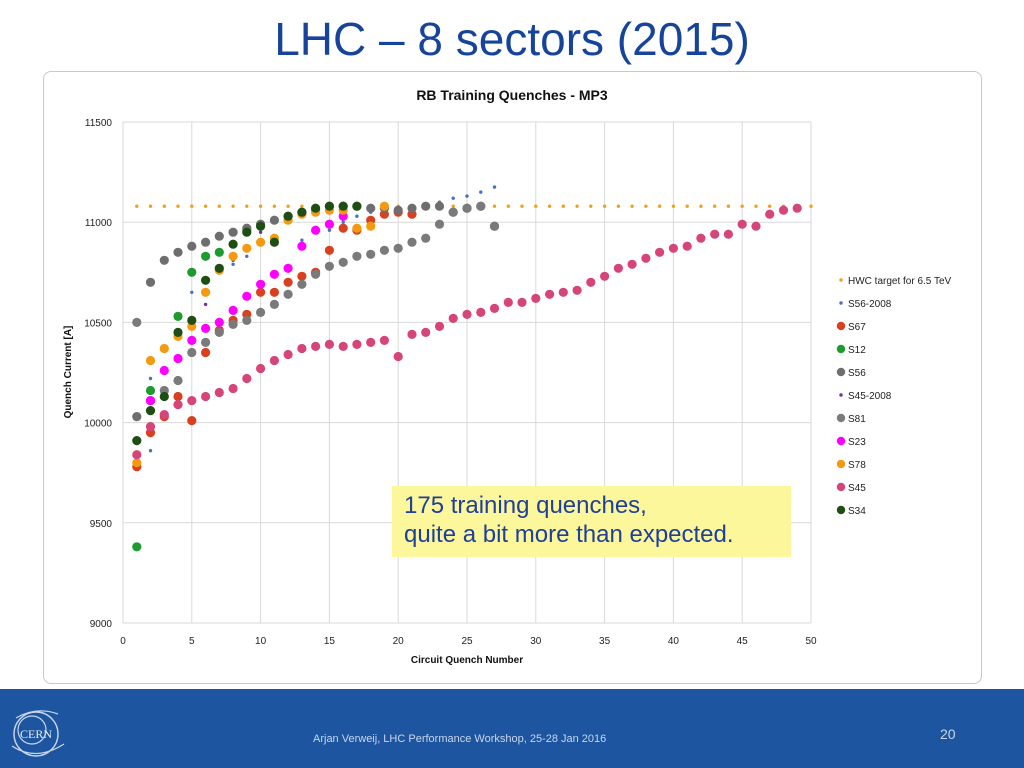 This screenshot has width=1024, height=768. I want to click on callout-line-1: 175 training quenches,, so click(525, 505).